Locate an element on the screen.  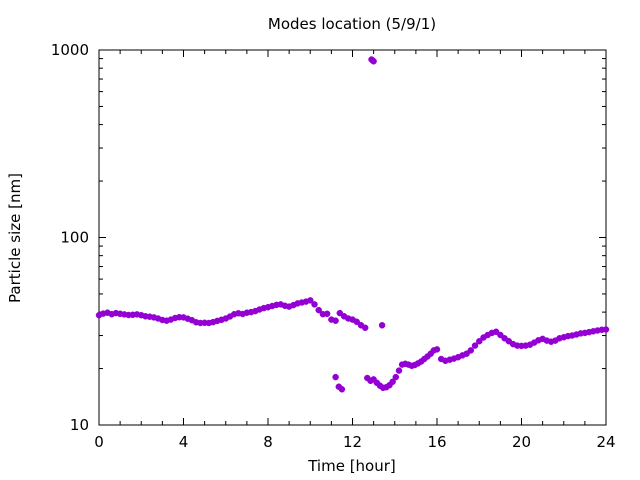
x-tick-label: 12 is located at coordinates (352, 442).